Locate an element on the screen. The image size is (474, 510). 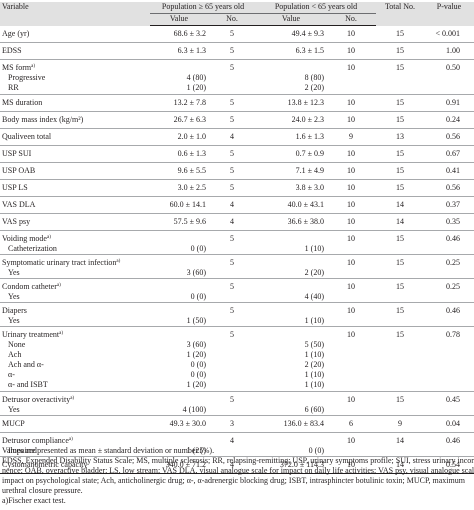
value-older-text: 340.0 ± 71.2 is located at coordinates (185, 464).